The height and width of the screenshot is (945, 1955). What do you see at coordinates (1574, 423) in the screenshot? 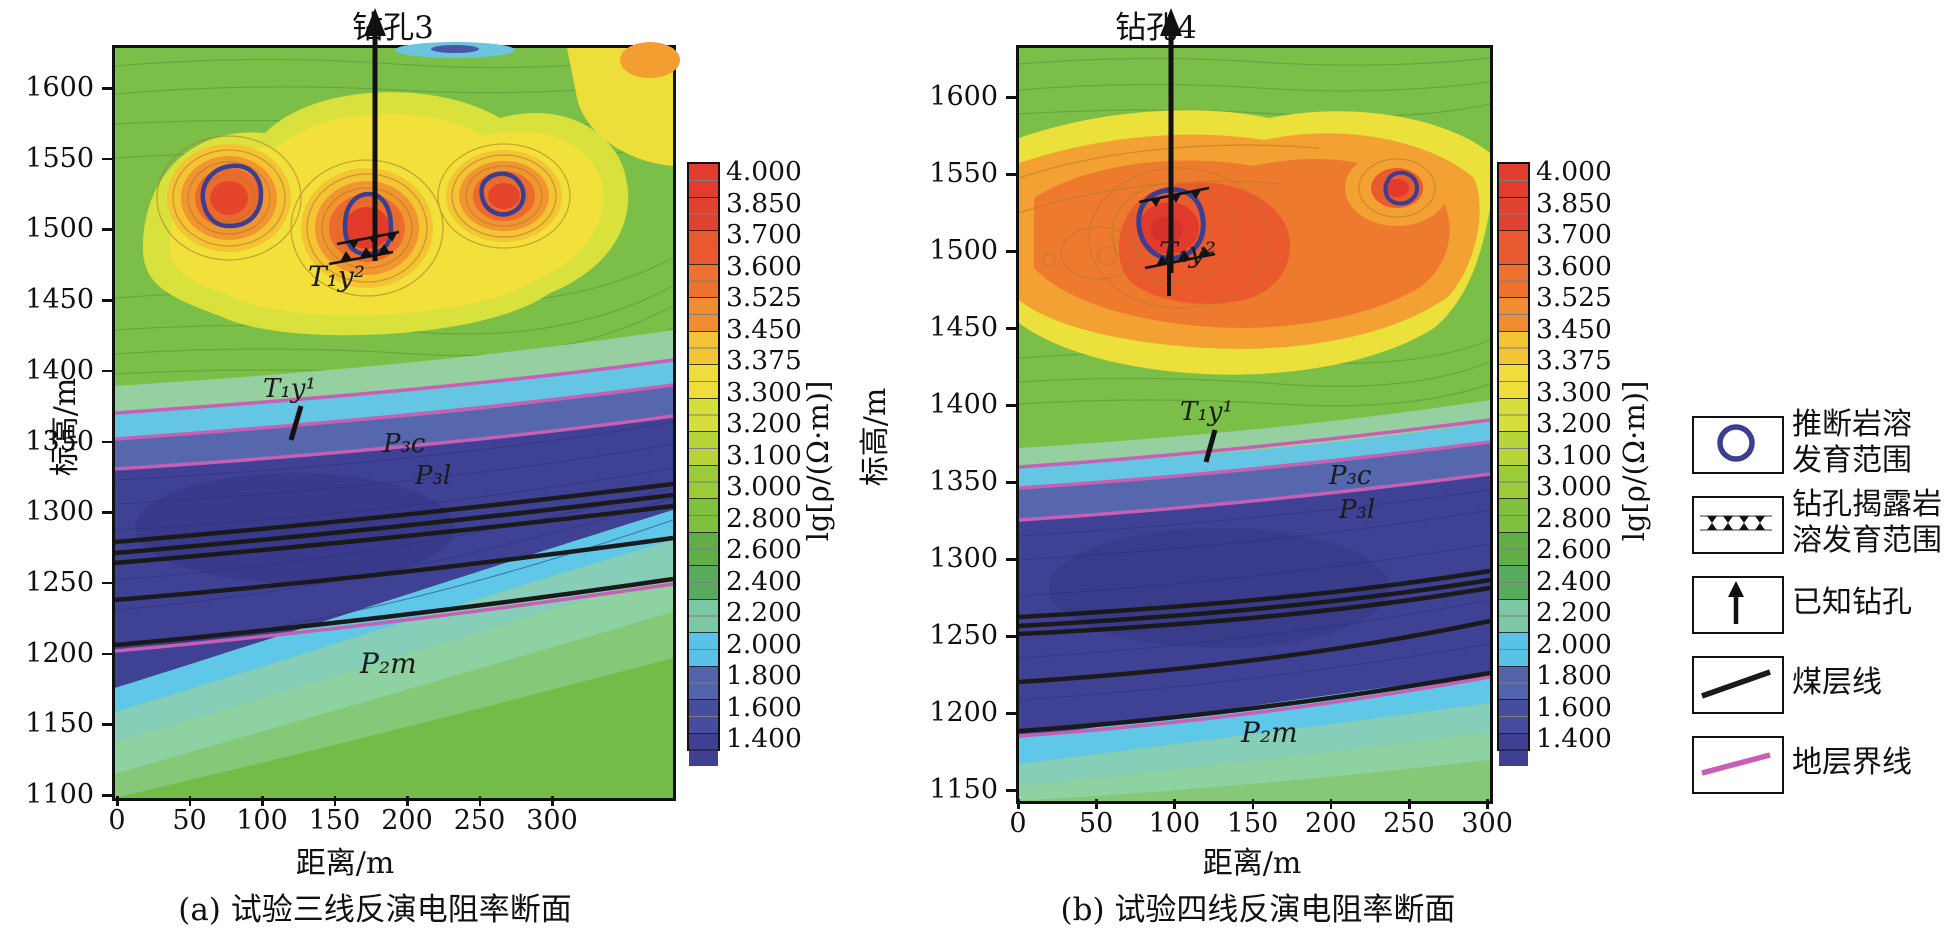
I see `colorbar-tick-label: 3.200` at bounding box center [1574, 423].